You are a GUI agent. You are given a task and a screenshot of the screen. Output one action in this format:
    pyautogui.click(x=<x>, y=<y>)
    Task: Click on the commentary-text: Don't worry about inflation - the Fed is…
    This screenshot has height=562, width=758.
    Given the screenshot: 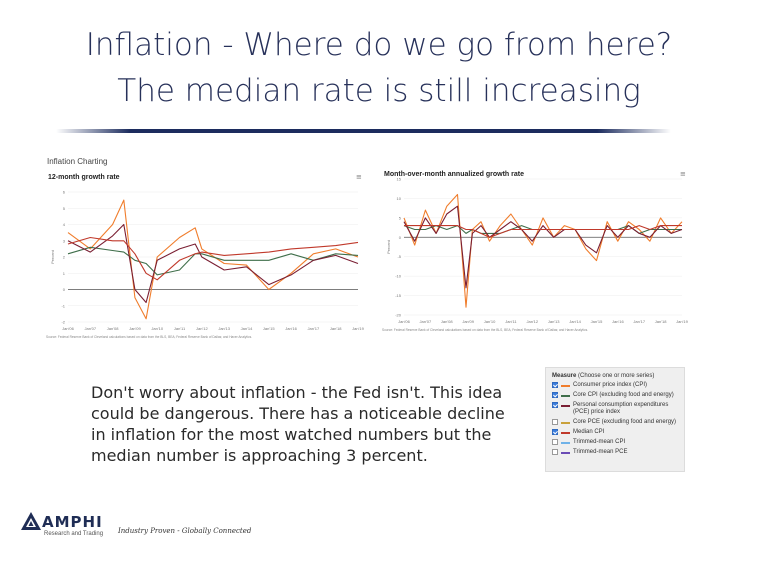 What is the action you would take?
    pyautogui.click(x=298, y=424)
    